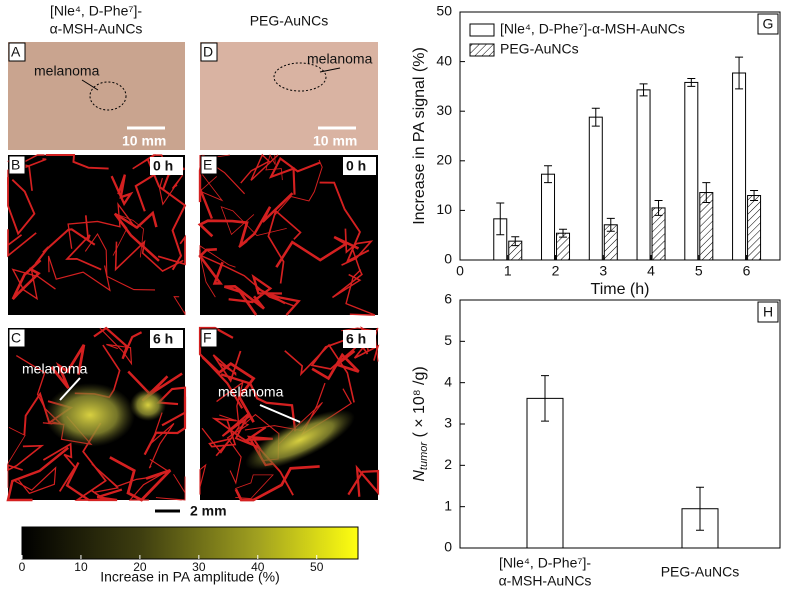  I want to click on panel-box, so click(768, 312).